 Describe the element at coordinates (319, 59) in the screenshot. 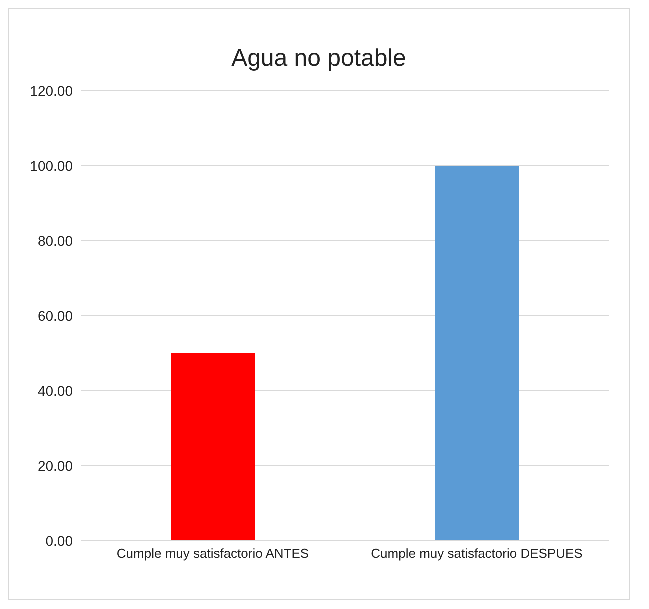

I see `chart-title: Agua no potable` at that location.